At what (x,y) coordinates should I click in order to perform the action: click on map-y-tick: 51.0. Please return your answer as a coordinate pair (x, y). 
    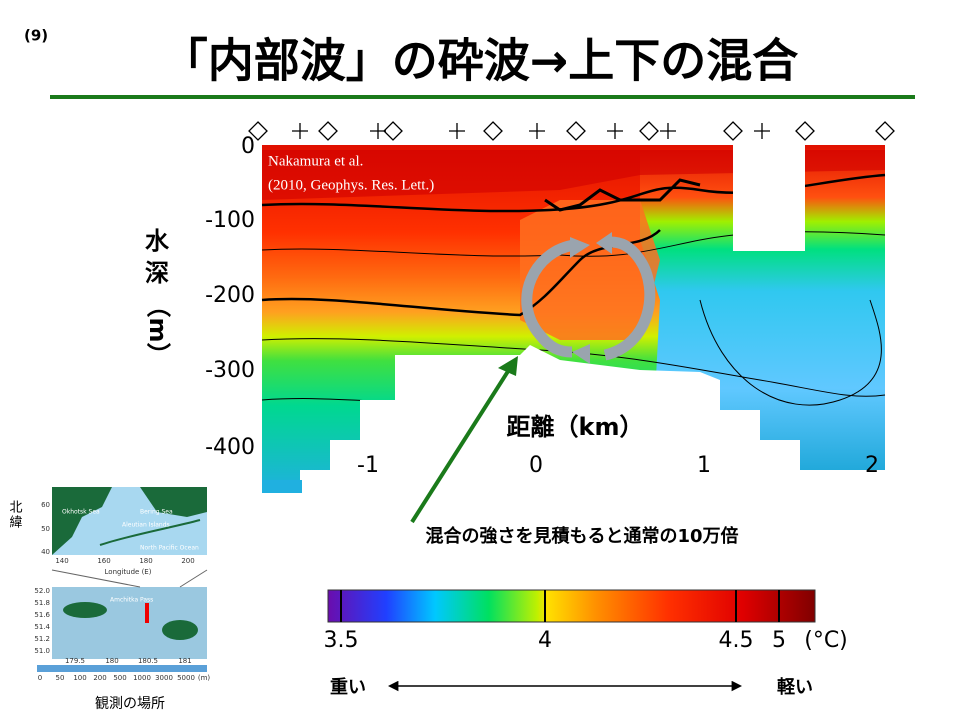
    Looking at the image, I should click on (42, 651).